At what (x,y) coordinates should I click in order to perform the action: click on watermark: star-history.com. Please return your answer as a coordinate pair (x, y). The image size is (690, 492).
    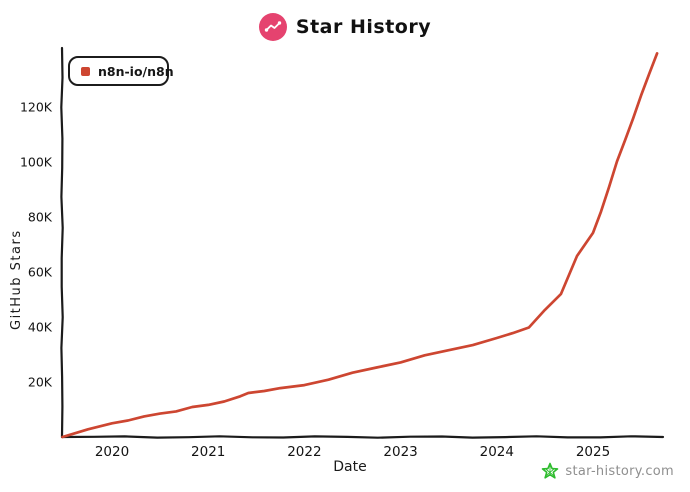
    Looking at the image, I should click on (607, 471).